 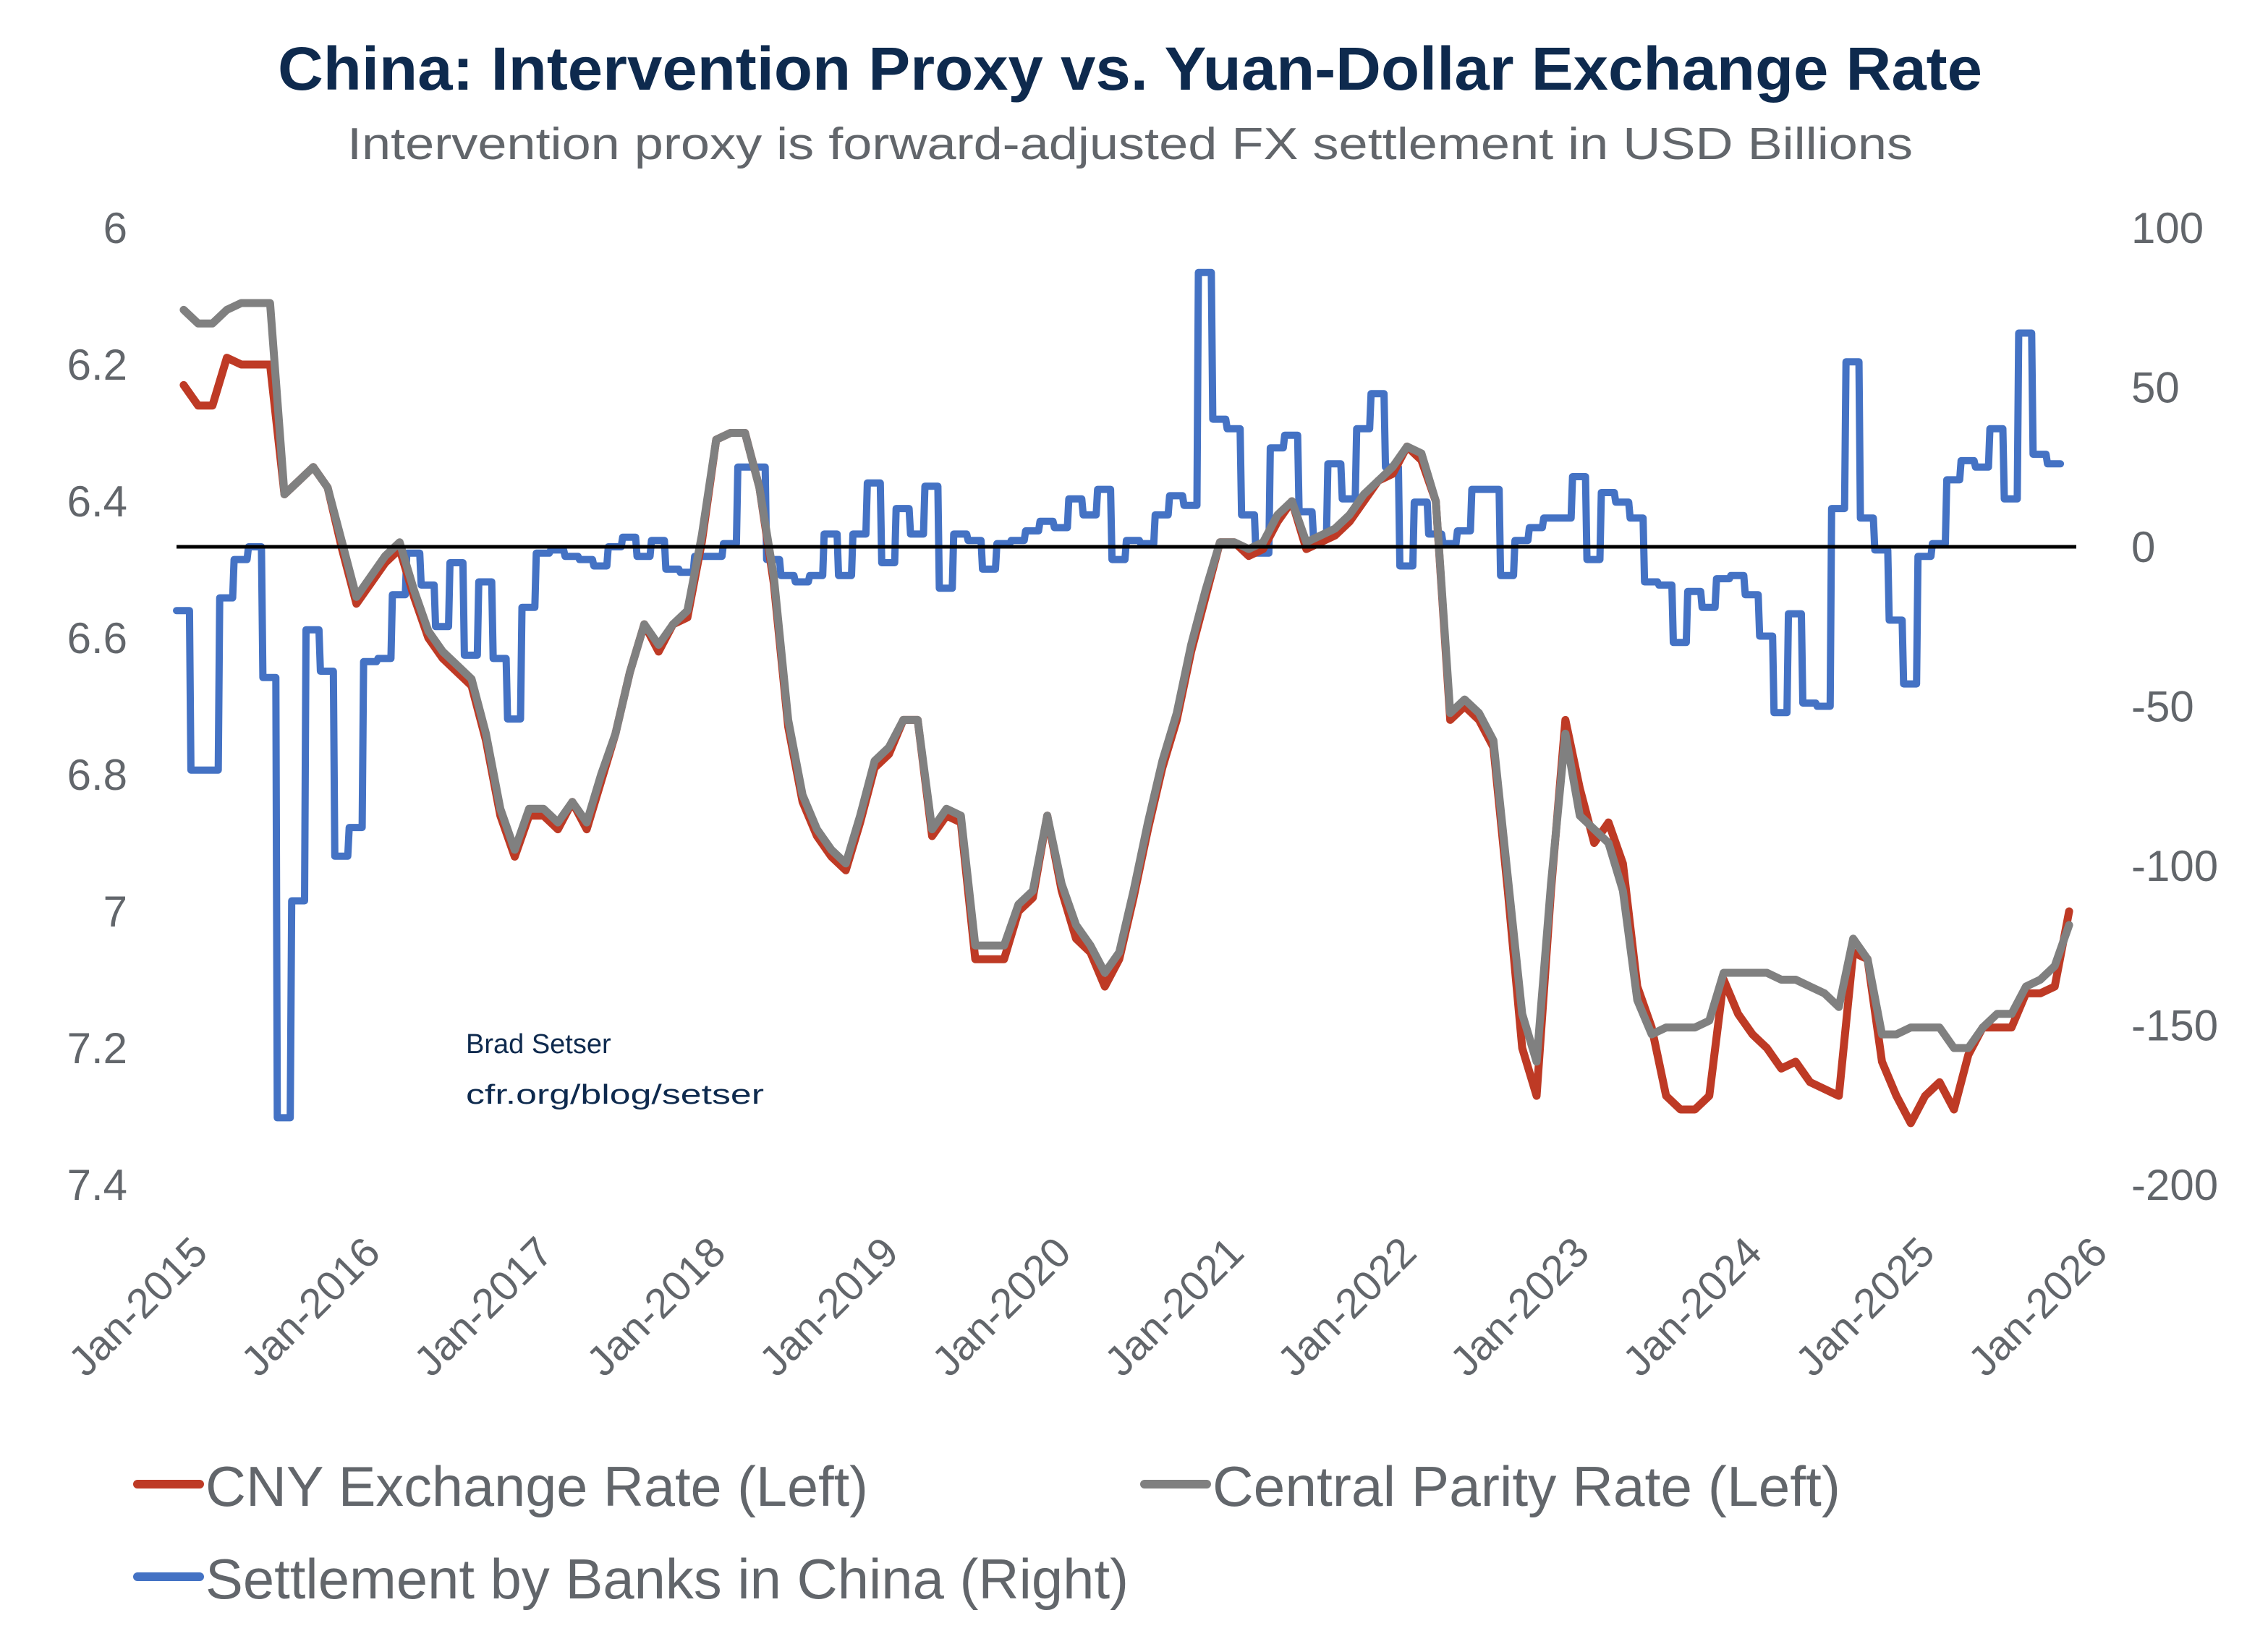 I want to click on annotation-url: cfr.org/blog/setser, so click(x=615, y=1095).